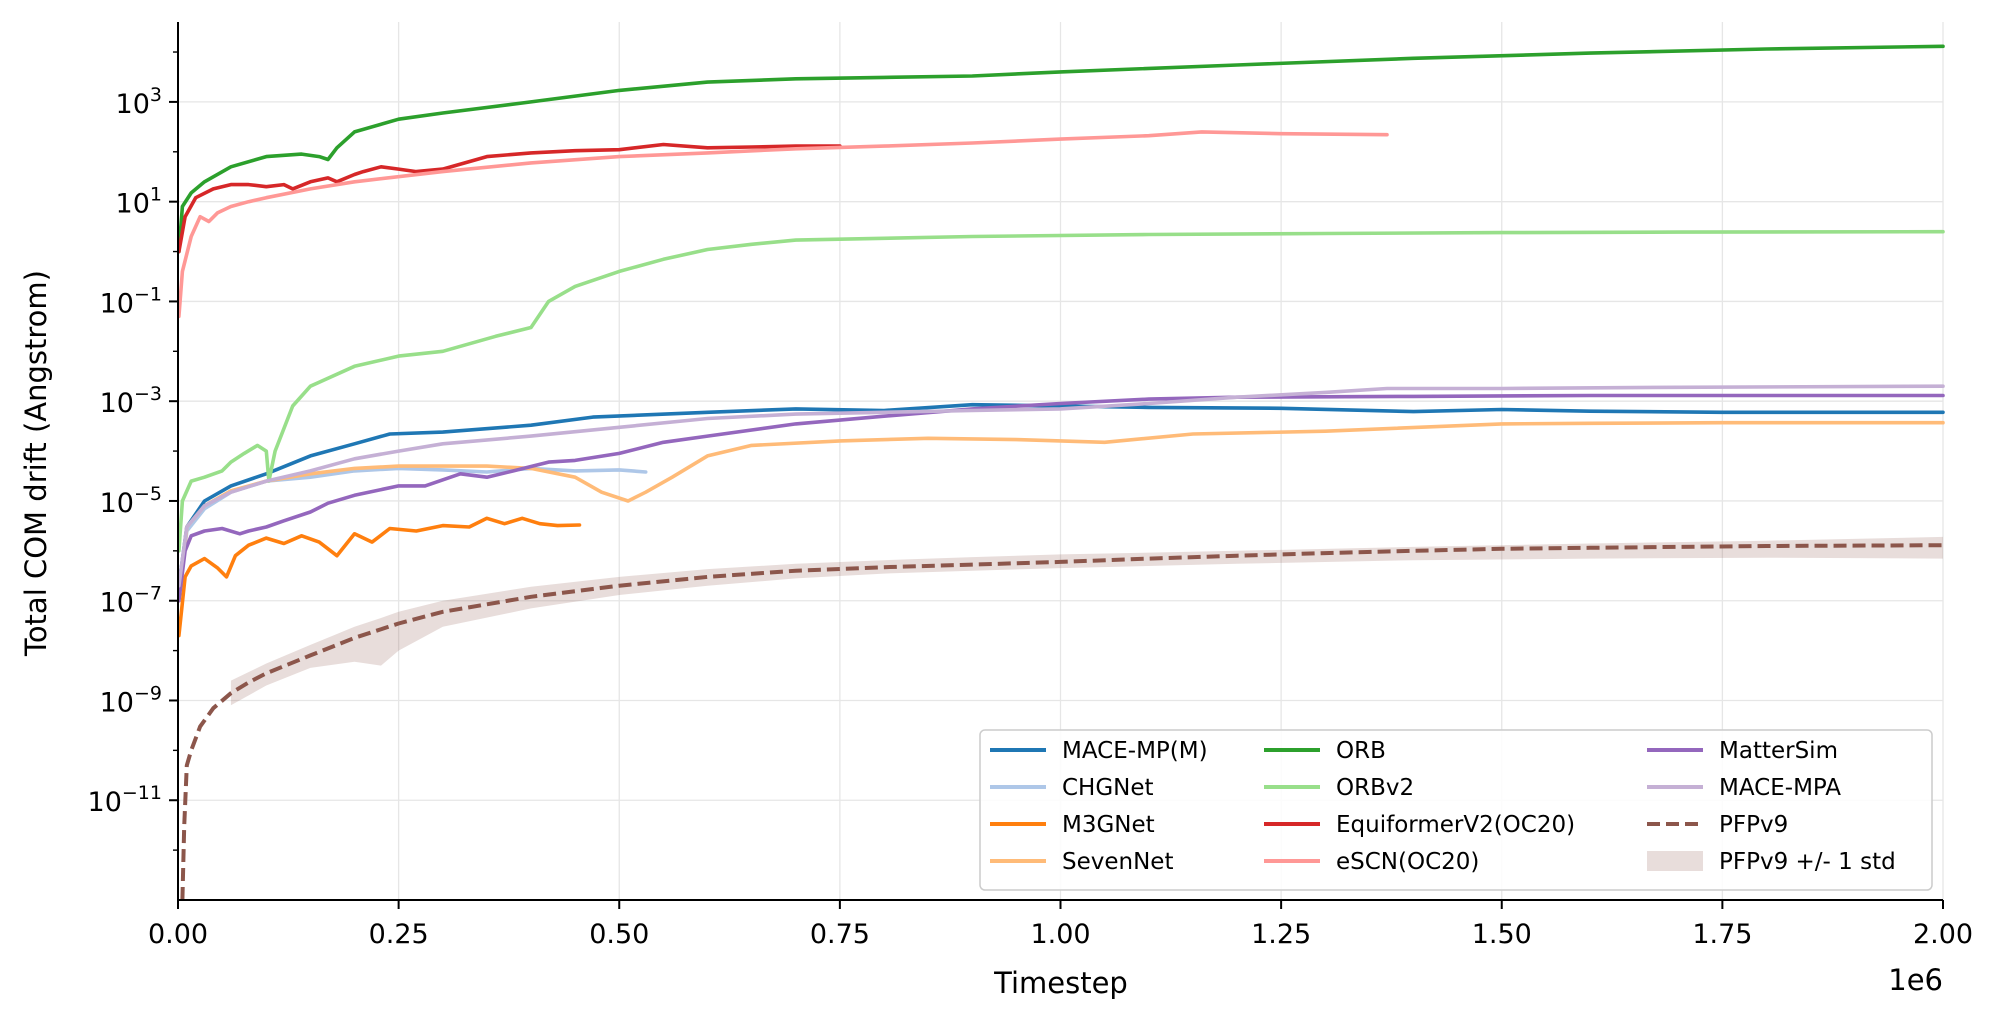 The height and width of the screenshot is (1020, 1999). I want to click on legend-frame, so click(1456, 810).